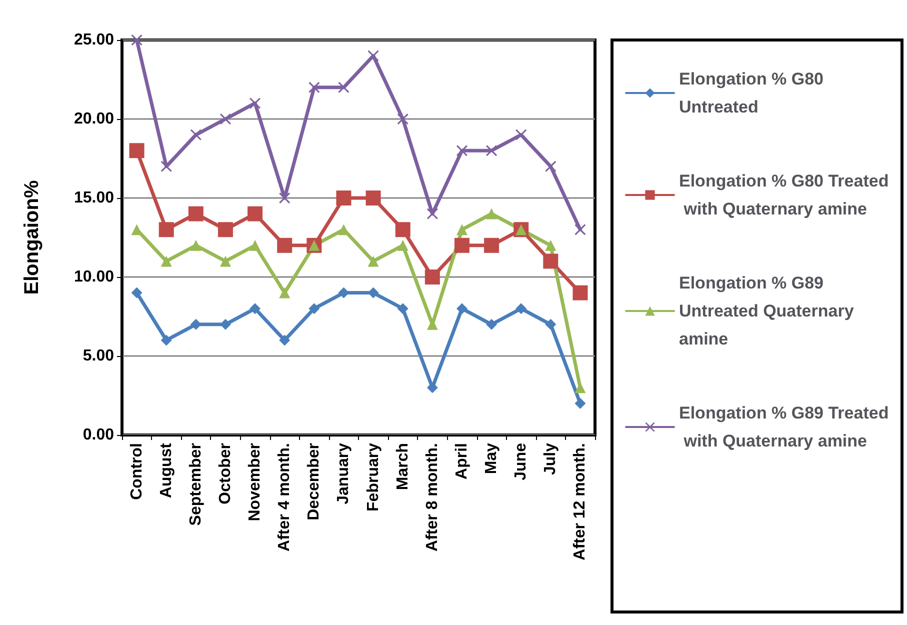 The image size is (907, 625). I want to click on legend-label: Elongation % G80 Treated with Quaternary amine, so click(784, 195).